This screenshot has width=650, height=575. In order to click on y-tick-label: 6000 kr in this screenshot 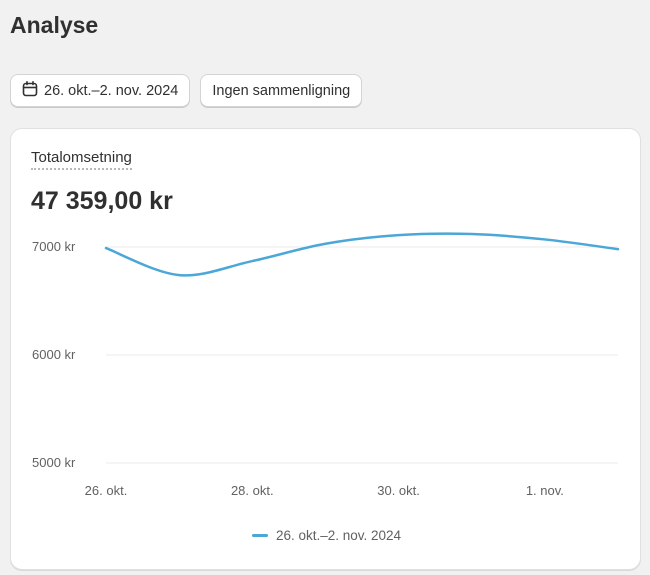, I will do `click(54, 354)`.